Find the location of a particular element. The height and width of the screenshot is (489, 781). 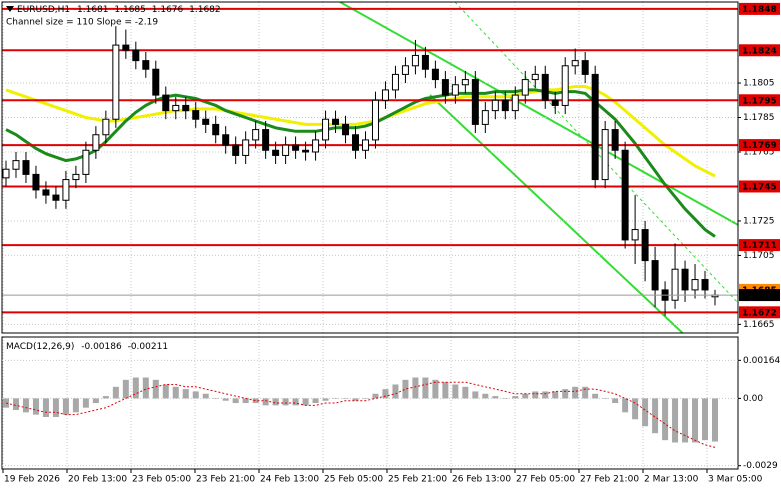

chart-header: EURUSD,H1 1.1681 1.1685 1.1676 1.1682 is located at coordinates (119, 10).